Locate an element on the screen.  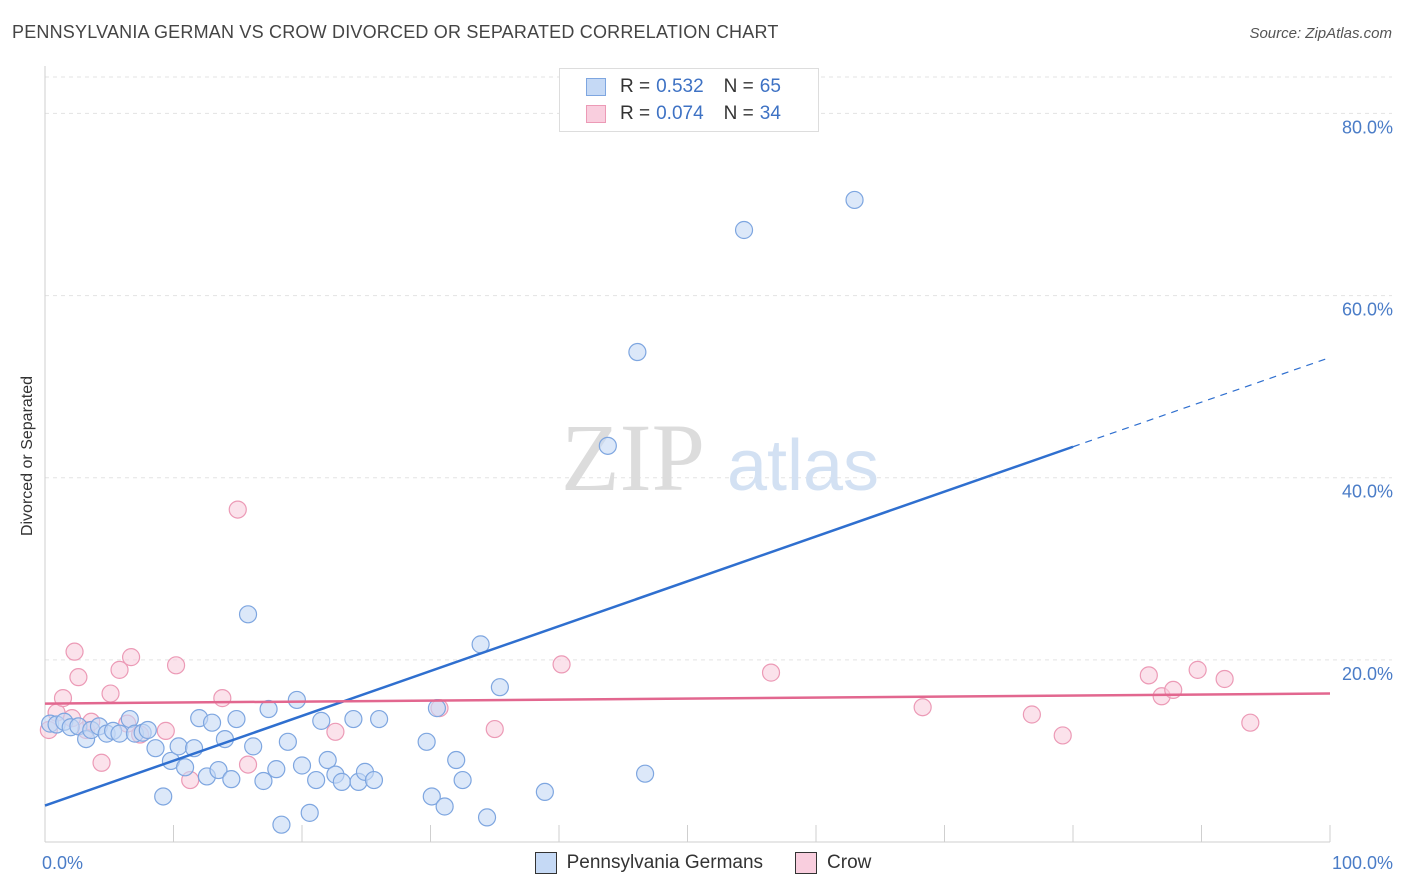
series-legend: Pennsylvania Germans Crow is located at coordinates (703, 863).